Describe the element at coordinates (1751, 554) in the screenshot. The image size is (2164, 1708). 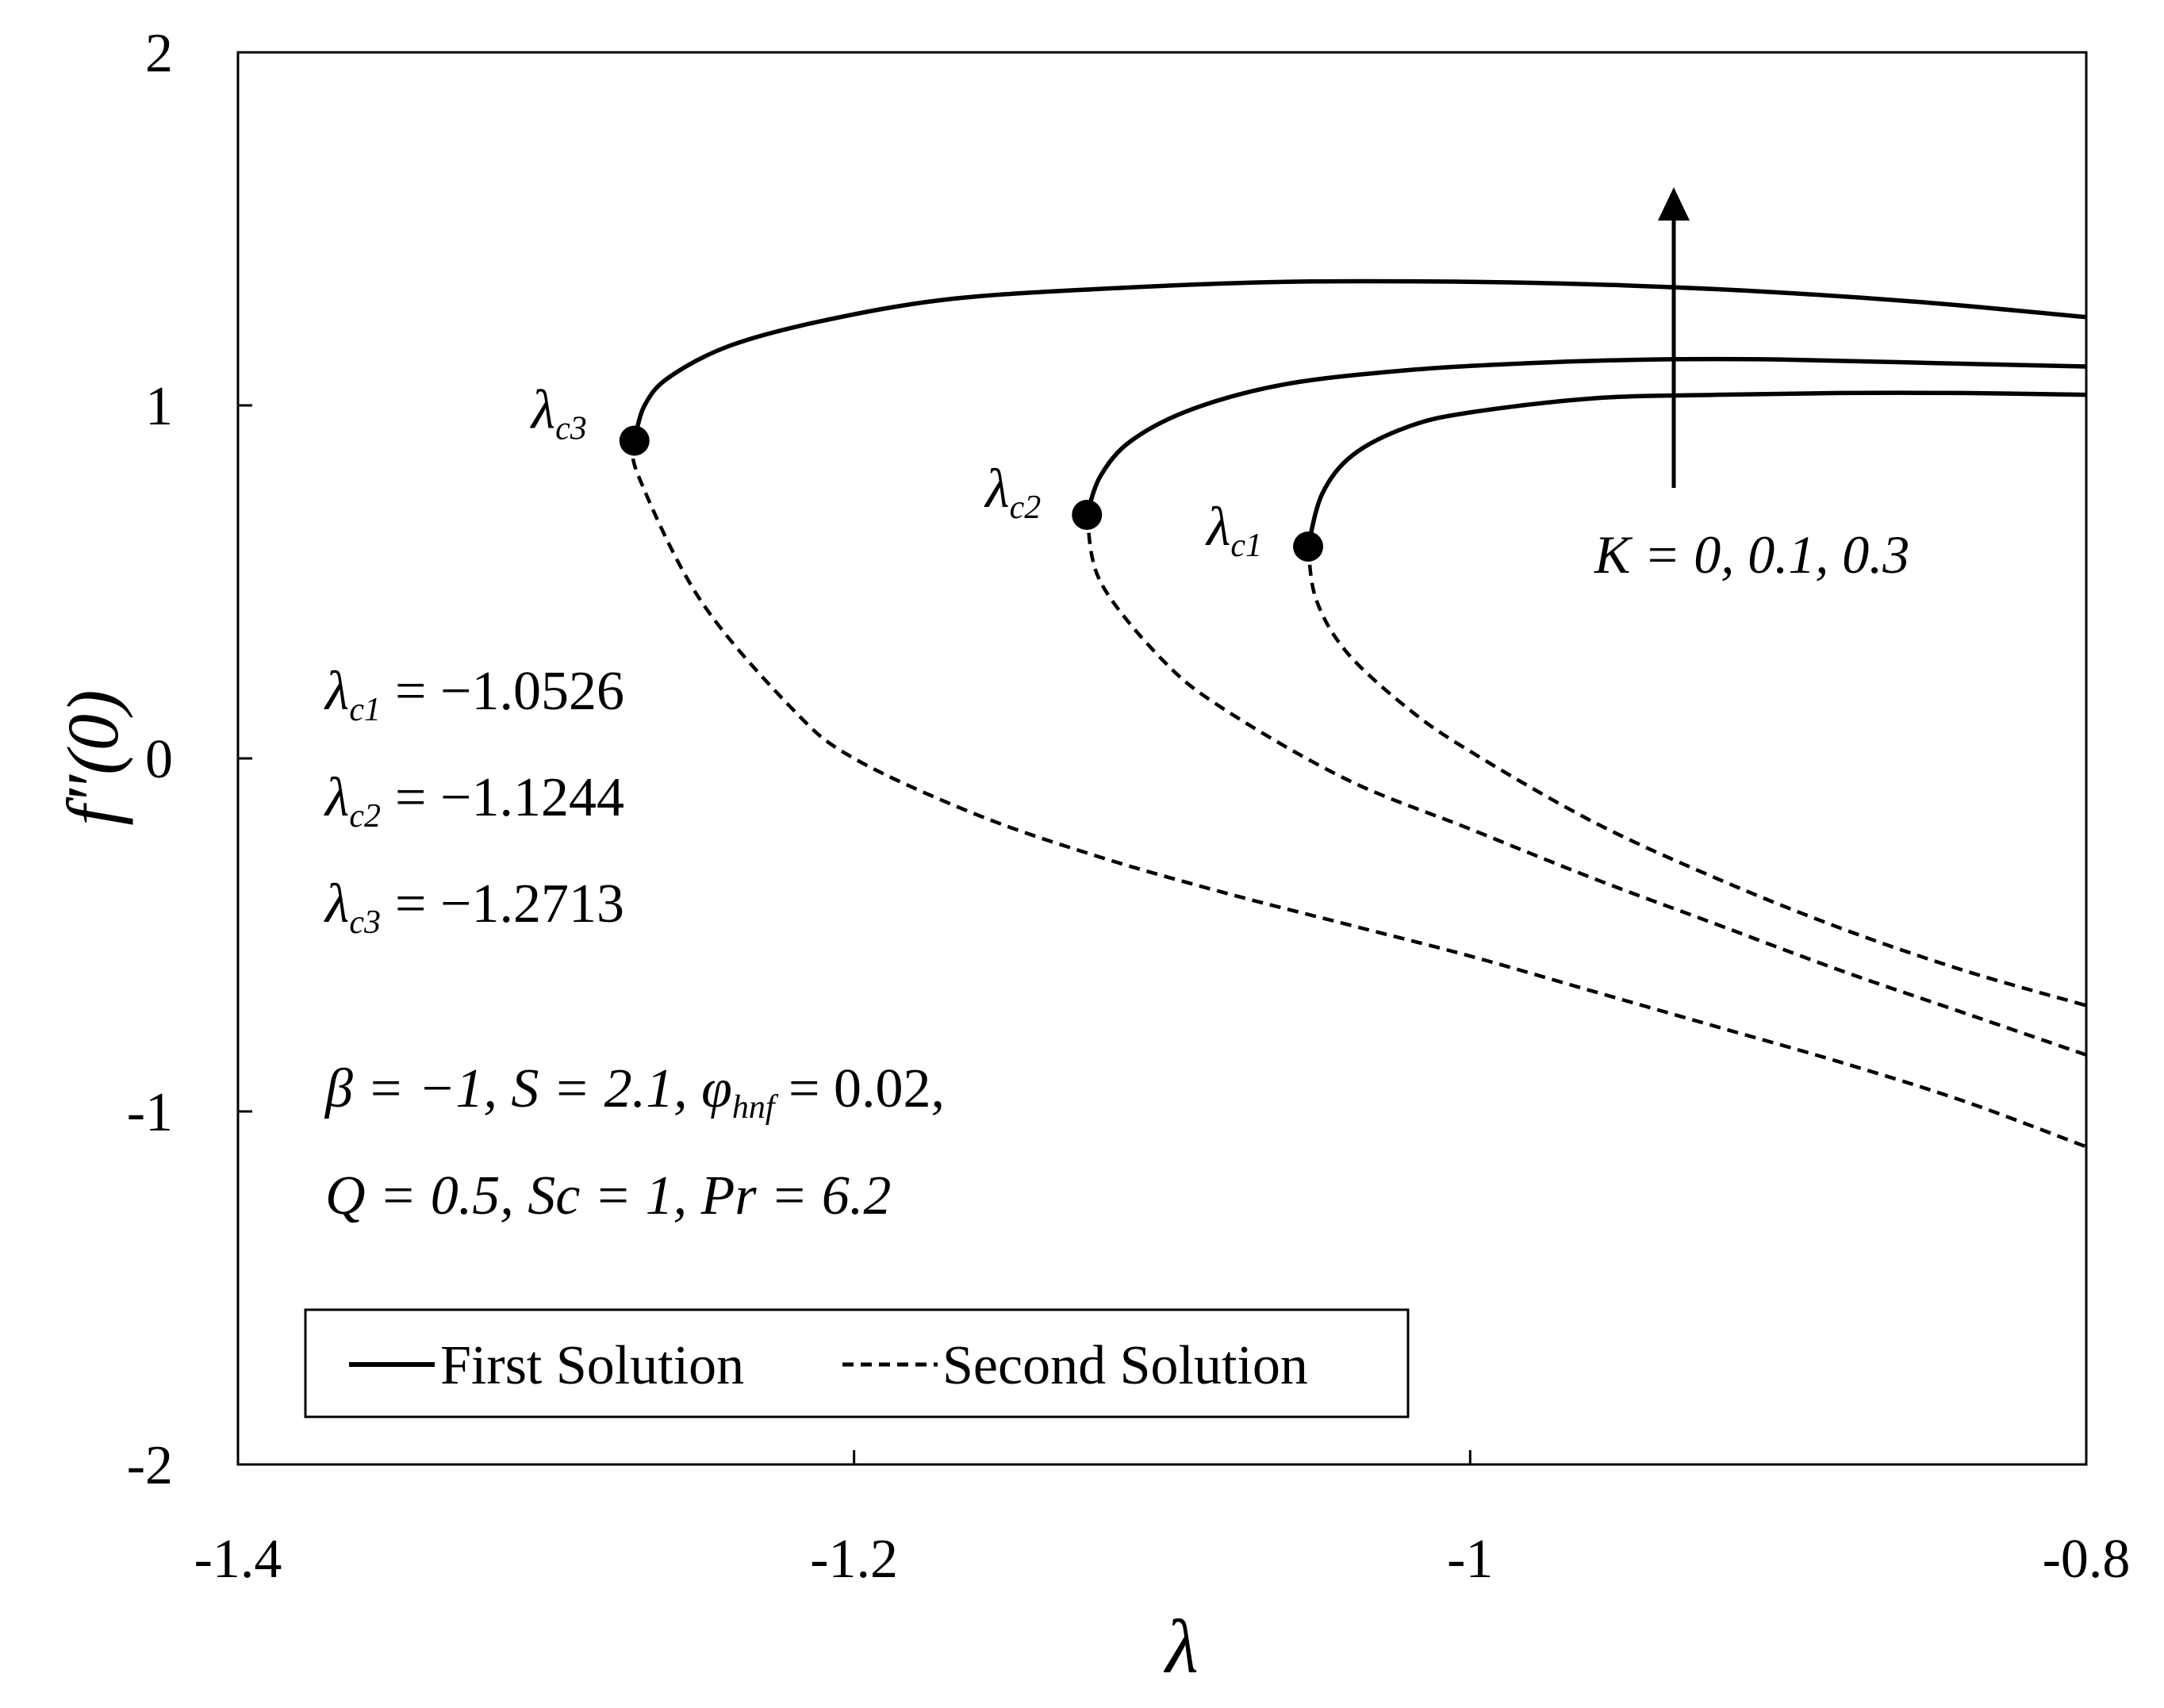
I see `k-arrow-label: K = 0, 0.1, 0.3` at that location.